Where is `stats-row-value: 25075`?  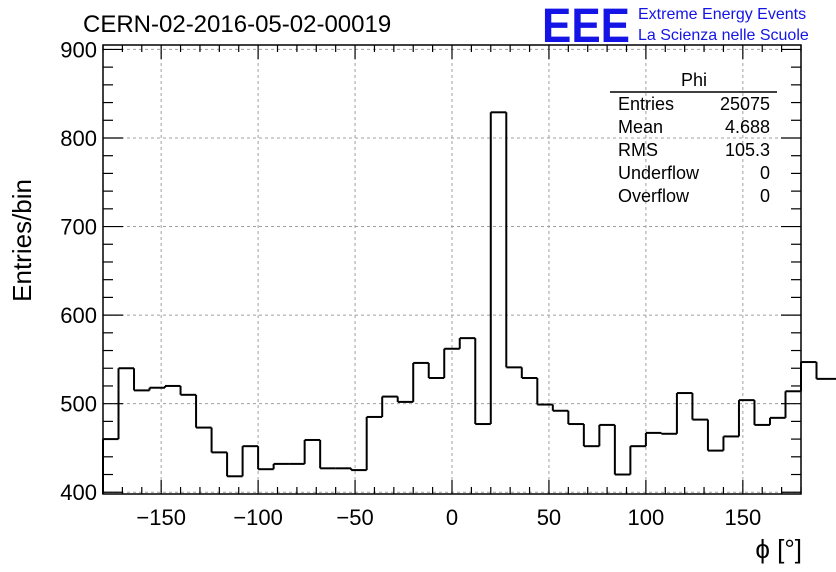 stats-row-value: 25075 is located at coordinates (745, 104).